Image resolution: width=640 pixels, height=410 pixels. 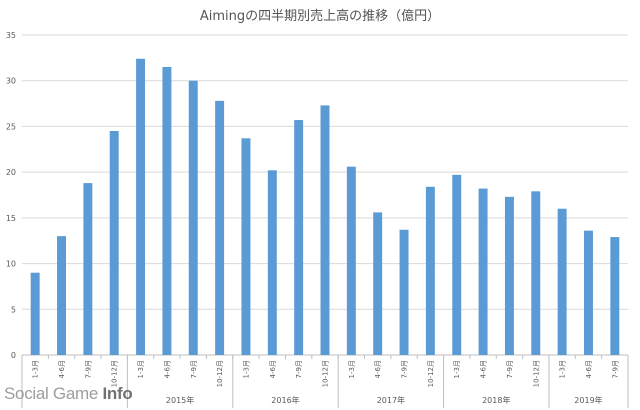 I want to click on year-group-label: 2015年, so click(x=180, y=400).